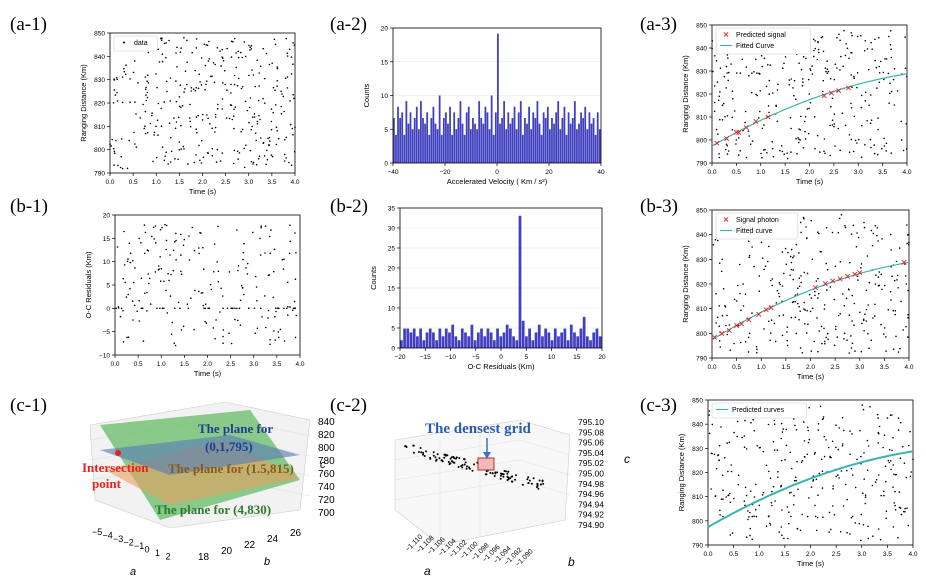 The height and width of the screenshot is (579, 926). What do you see at coordinates (882, 172) in the screenshot?
I see `a3-xtick-label: 3.5` at bounding box center [882, 172].